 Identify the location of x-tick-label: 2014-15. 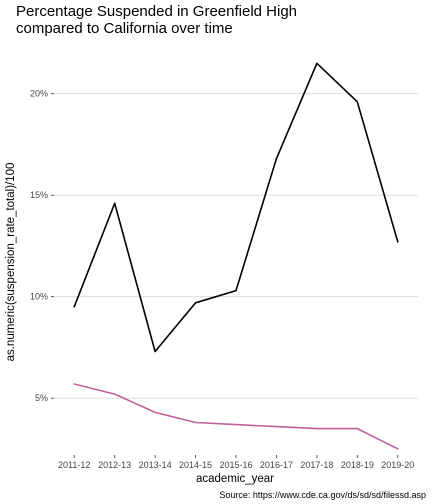
(195, 465).